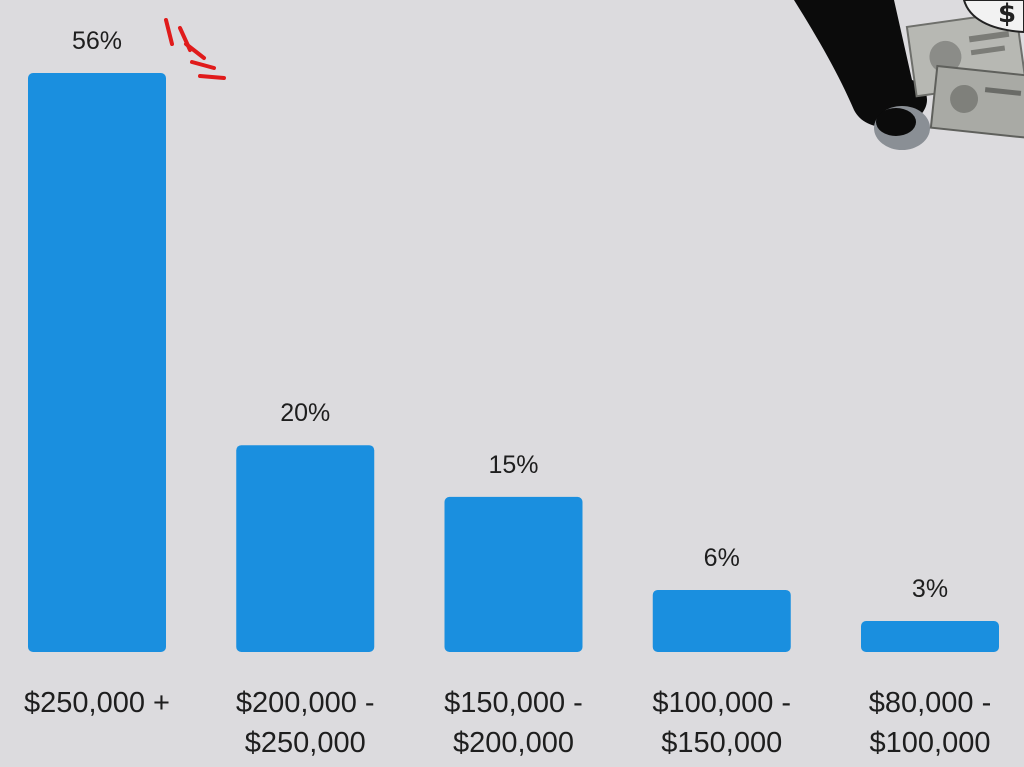  I want to click on category-label-5-line-1: $80,000 -, so click(930, 703).